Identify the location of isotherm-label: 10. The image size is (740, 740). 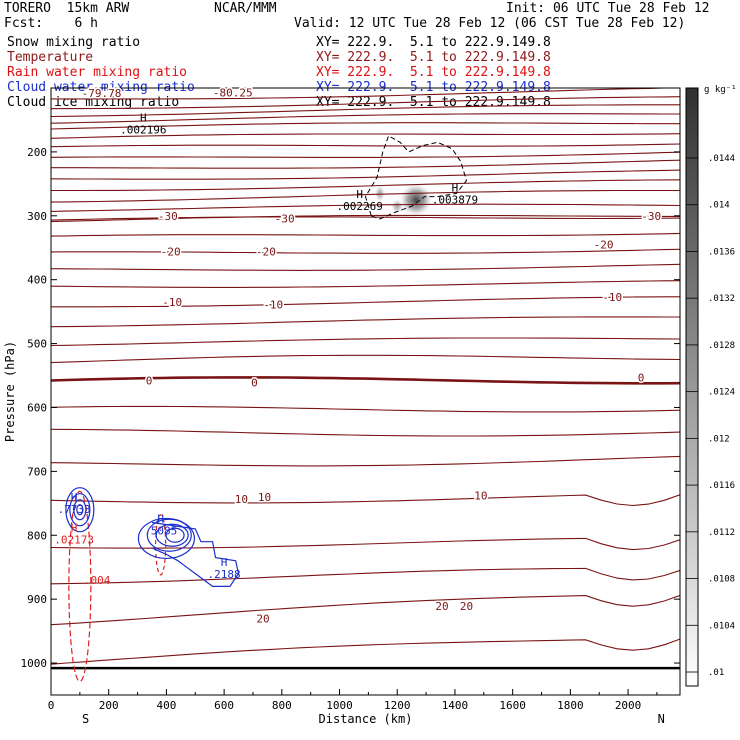
(241, 499).